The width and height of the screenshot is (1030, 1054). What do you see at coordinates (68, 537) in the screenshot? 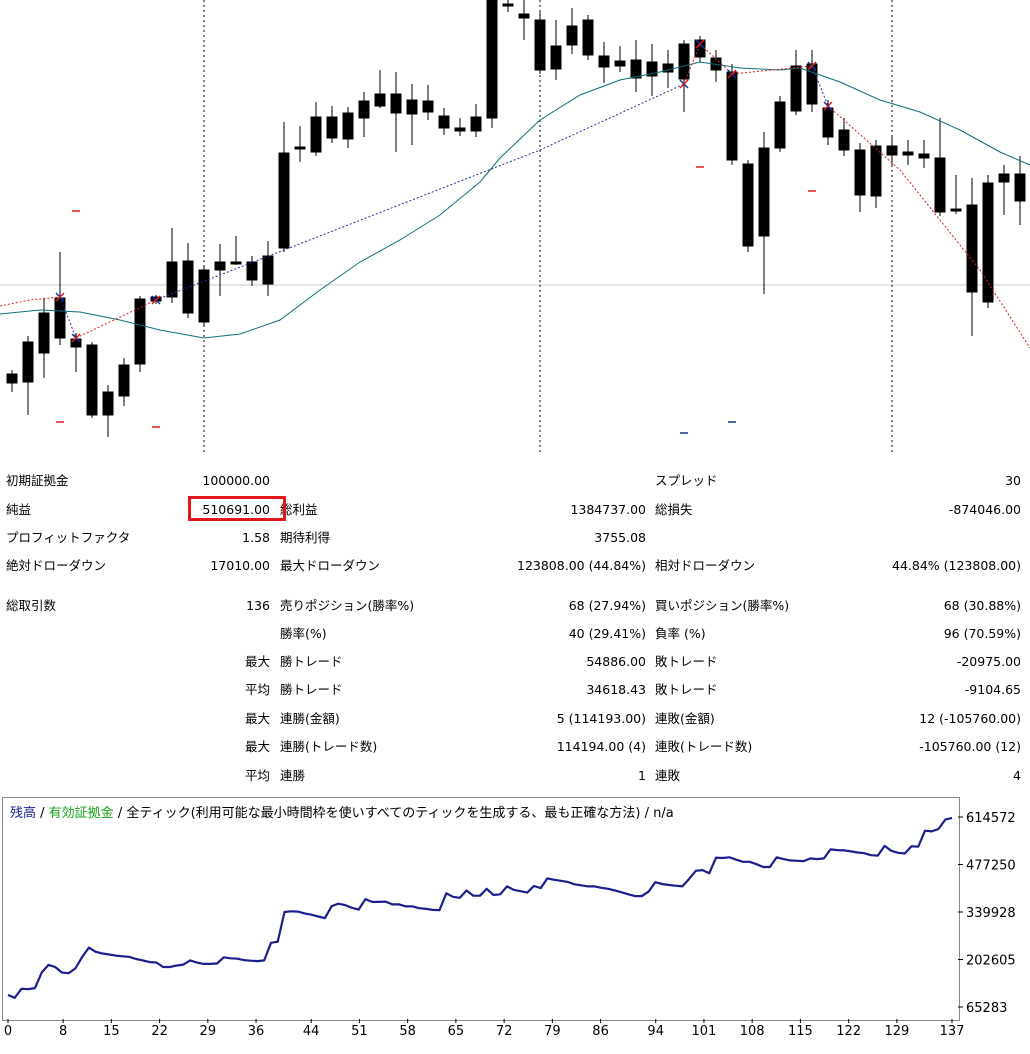
I see `profit-factor-label: プロフィットファクタ` at bounding box center [68, 537].